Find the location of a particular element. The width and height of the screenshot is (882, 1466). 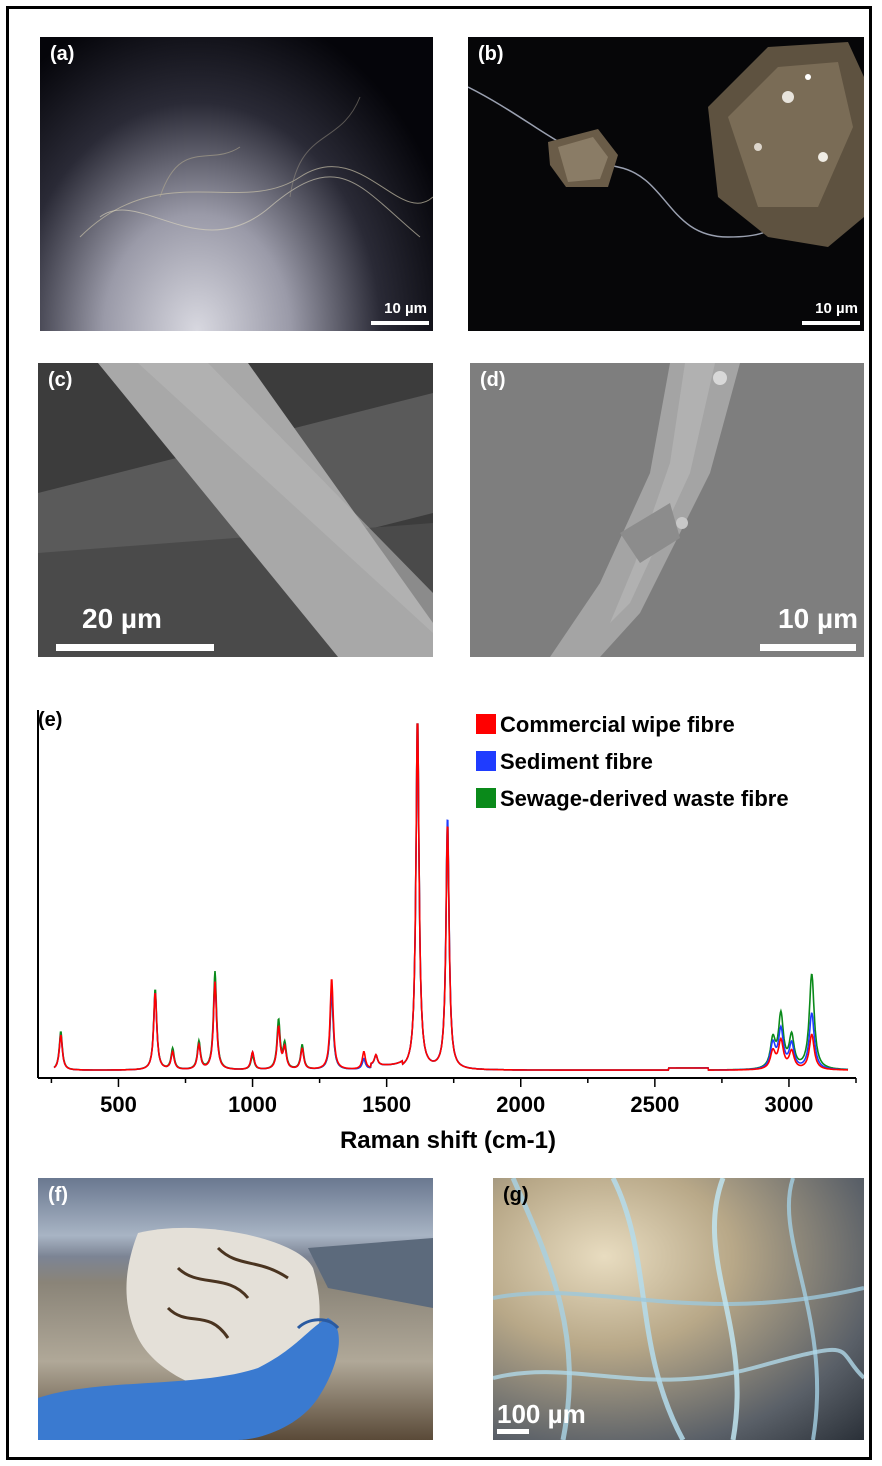

x-tick-label: 1000 is located at coordinates (252, 1104).